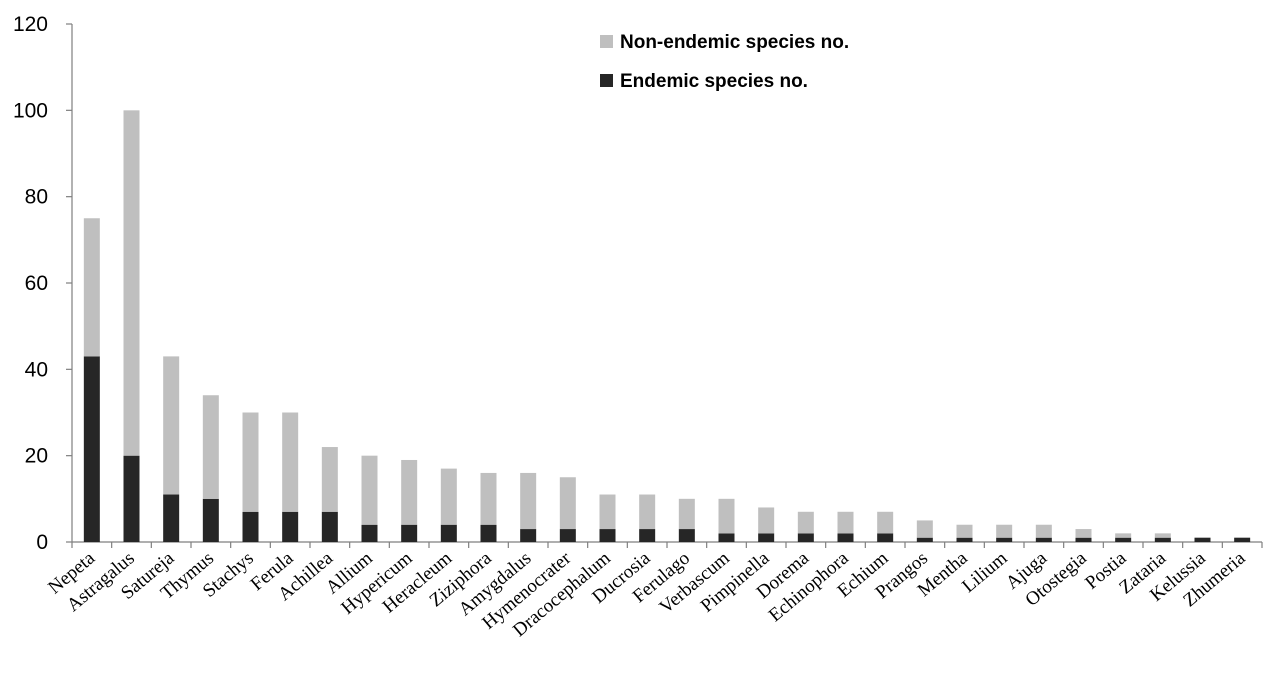  I want to click on y-tick-label: 60, so click(36, 283).